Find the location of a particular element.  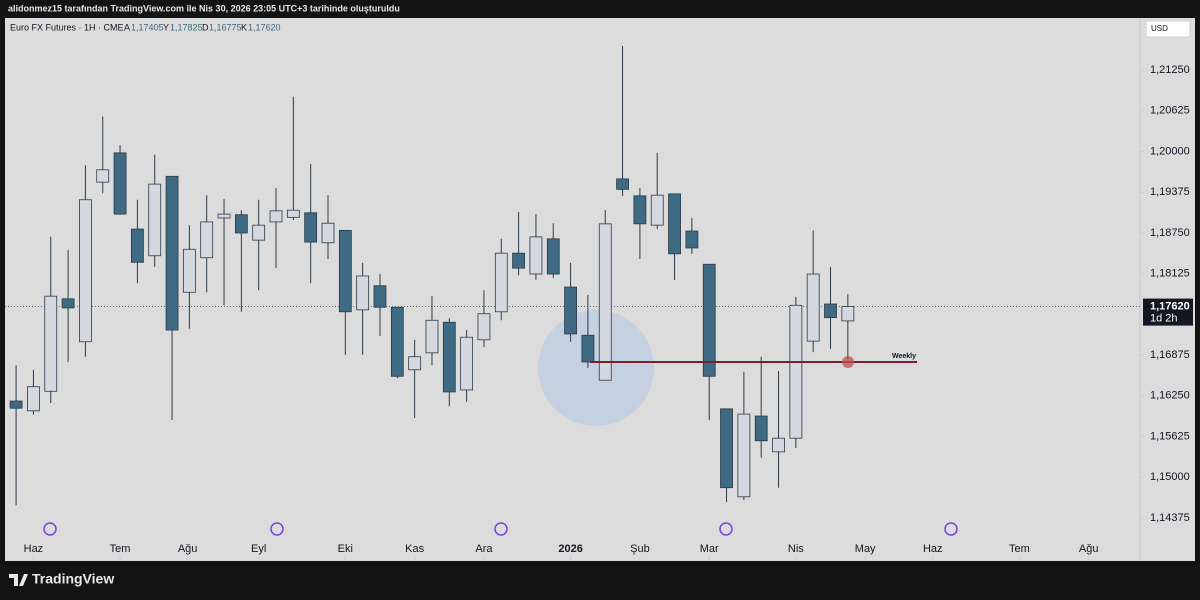

y-tick-label: 1,21250 is located at coordinates (1170, 70).